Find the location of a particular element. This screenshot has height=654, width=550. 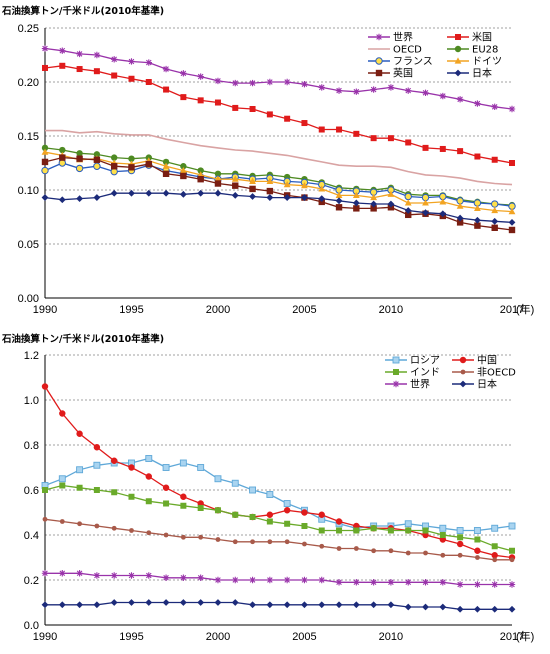

y-tick-label: 0.8 is located at coordinates (31, 446).